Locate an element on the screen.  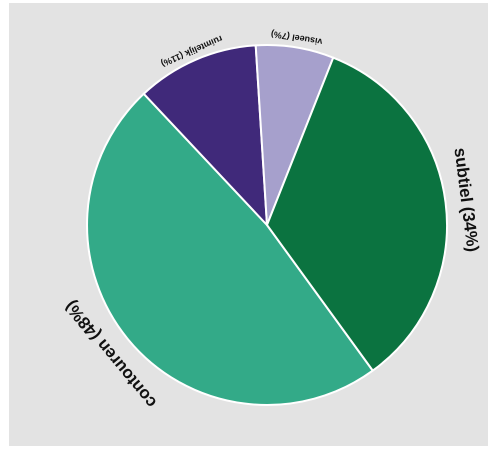
pie-slice-ruimtelijk is located at coordinates (205, 135).